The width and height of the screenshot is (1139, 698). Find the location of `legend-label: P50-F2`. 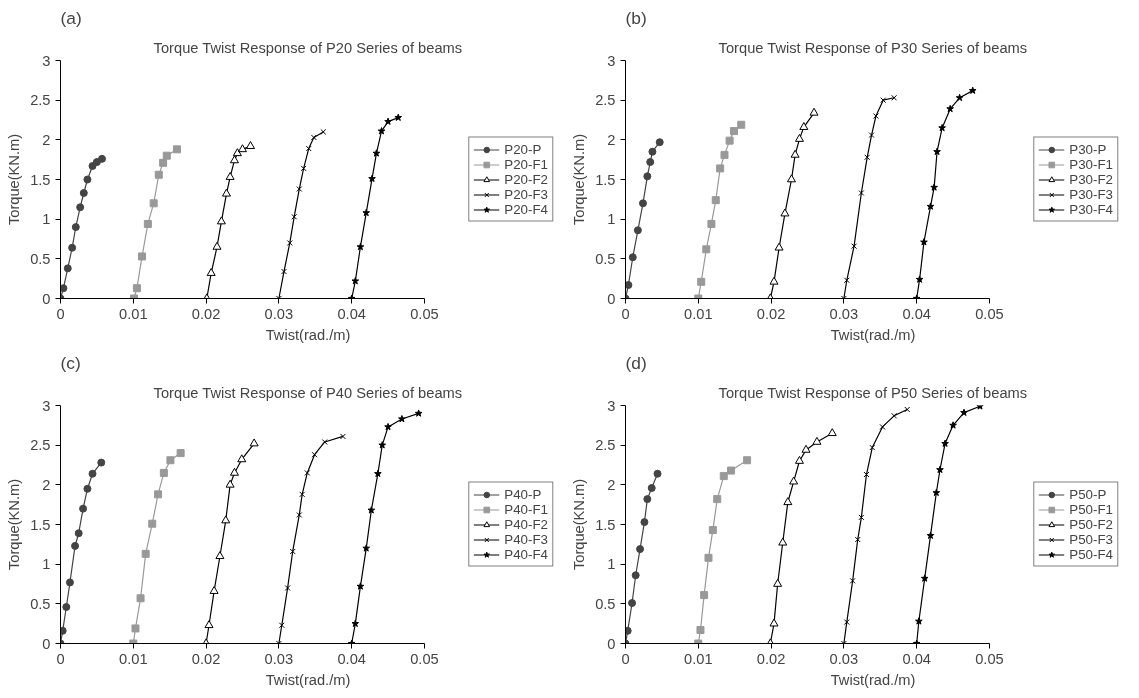

legend-label: P50-F2 is located at coordinates (1091, 524).